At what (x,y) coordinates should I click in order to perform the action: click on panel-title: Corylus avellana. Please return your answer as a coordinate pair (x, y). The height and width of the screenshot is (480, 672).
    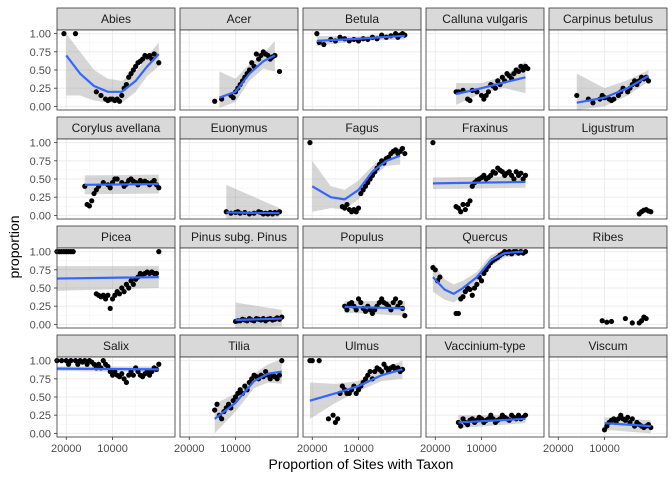
    Looking at the image, I should click on (116, 128).